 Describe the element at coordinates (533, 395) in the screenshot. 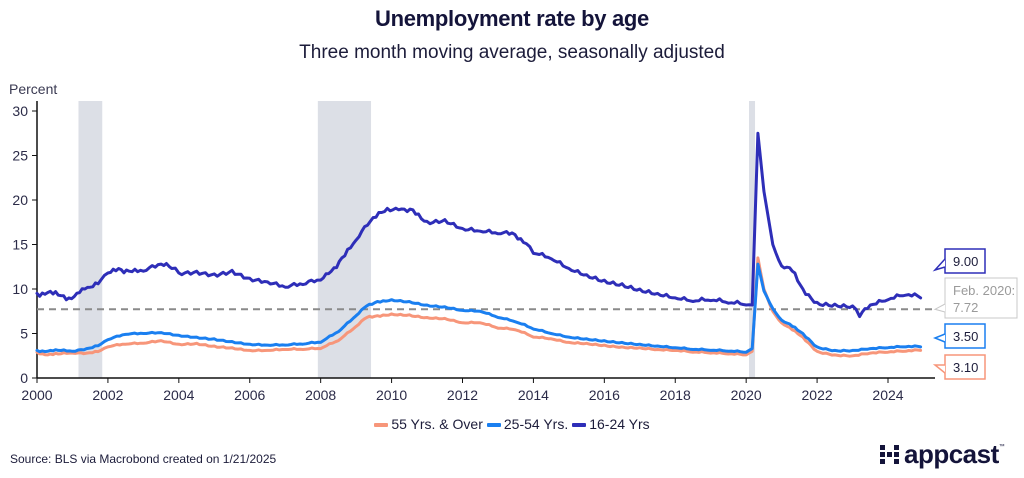

I see `x-tick-label: 2014` at that location.